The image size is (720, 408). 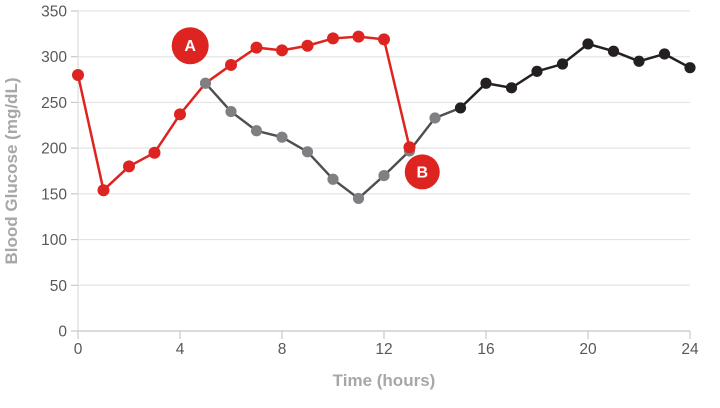 I want to click on annotation-label-b: B, so click(x=422, y=172).